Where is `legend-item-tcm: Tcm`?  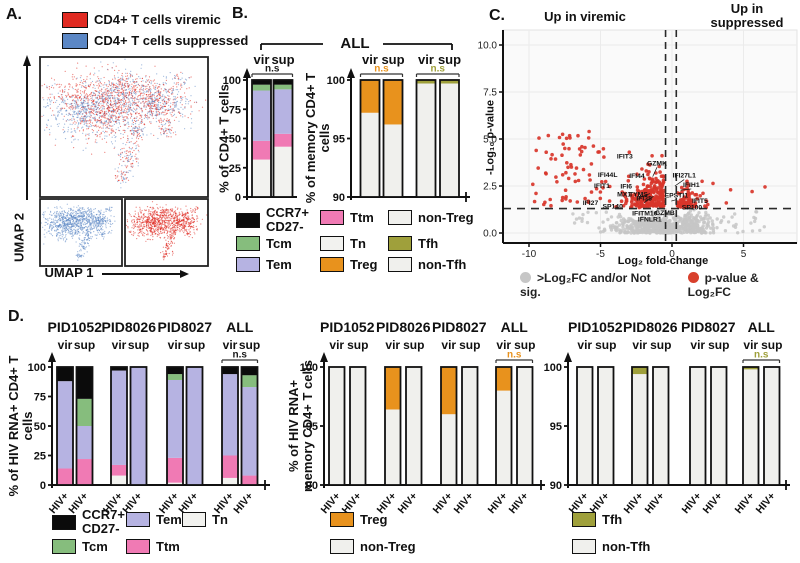 legend-item-tcm: Tcm is located at coordinates (264, 243).